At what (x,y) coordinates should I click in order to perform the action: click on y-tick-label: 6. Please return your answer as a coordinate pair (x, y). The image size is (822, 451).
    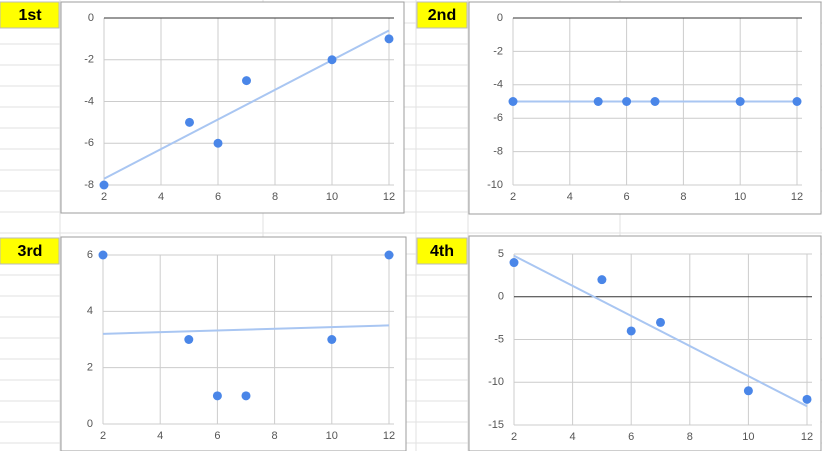
    Looking at the image, I should click on (90, 255).